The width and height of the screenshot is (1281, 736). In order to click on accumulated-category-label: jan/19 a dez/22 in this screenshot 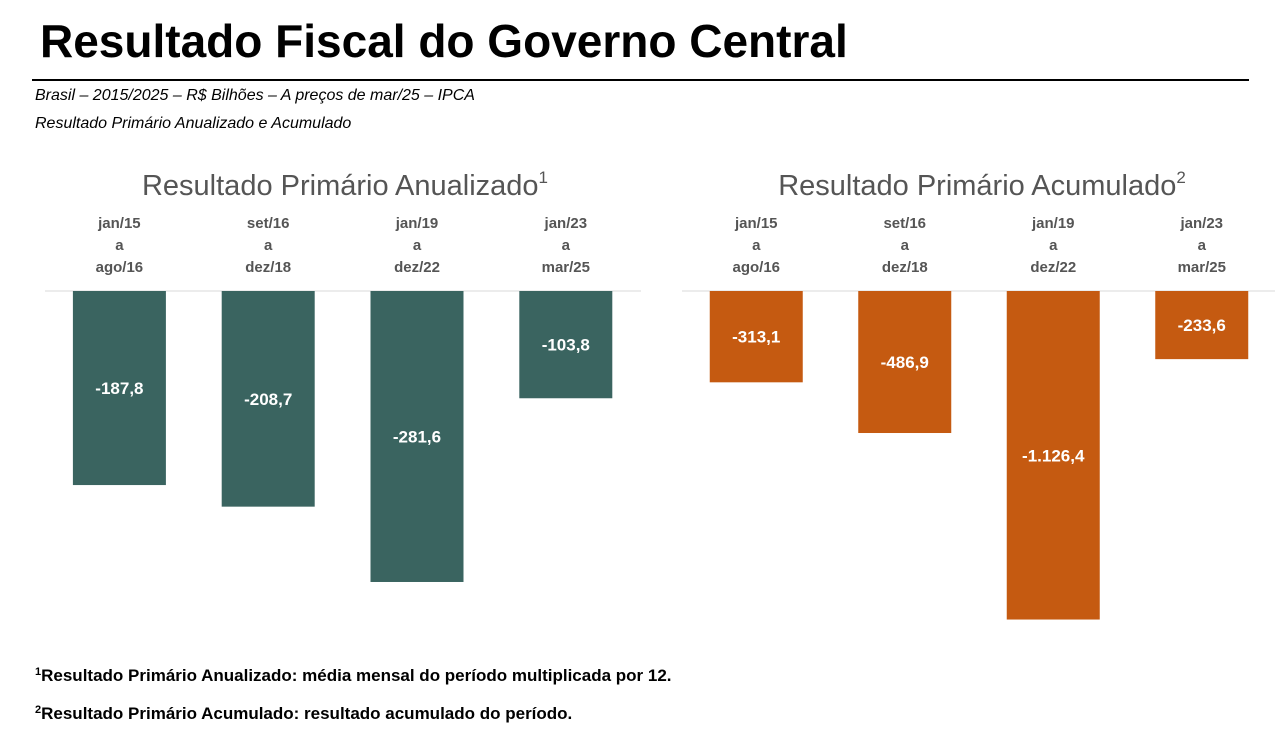, I will do `click(1053, 245)`.